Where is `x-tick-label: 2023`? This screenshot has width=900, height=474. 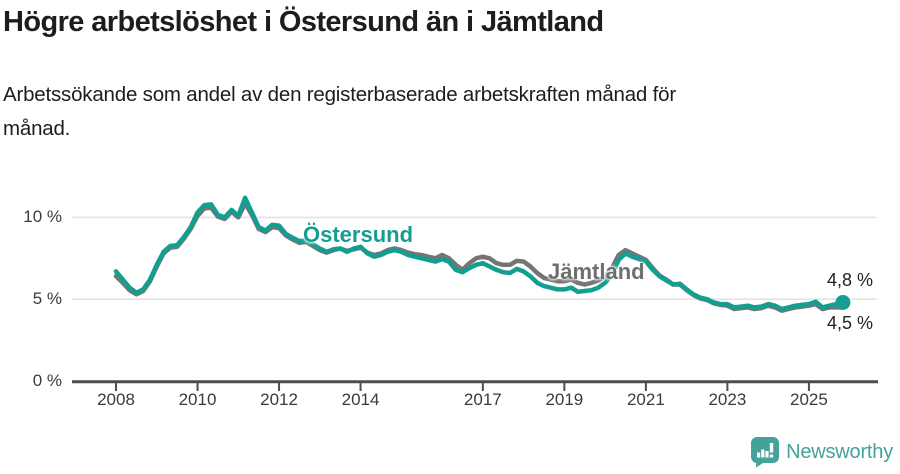
x-tick-label: 2023 is located at coordinates (727, 399).